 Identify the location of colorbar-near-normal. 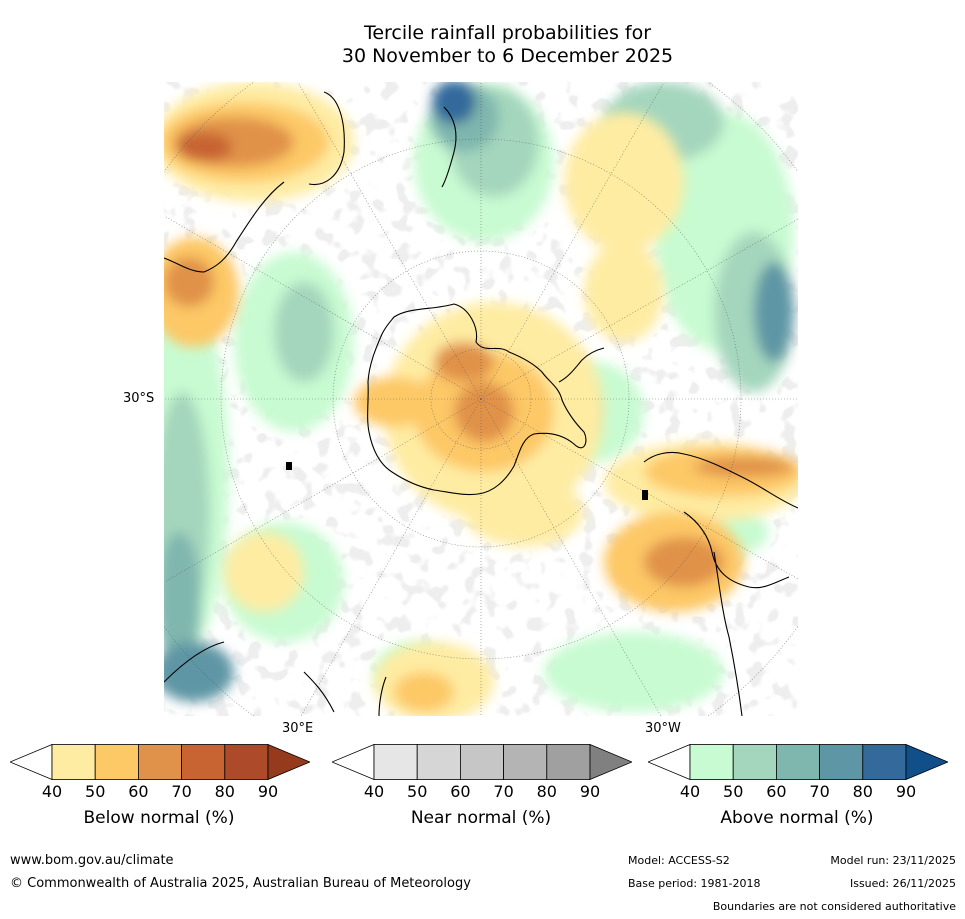
(482, 763).